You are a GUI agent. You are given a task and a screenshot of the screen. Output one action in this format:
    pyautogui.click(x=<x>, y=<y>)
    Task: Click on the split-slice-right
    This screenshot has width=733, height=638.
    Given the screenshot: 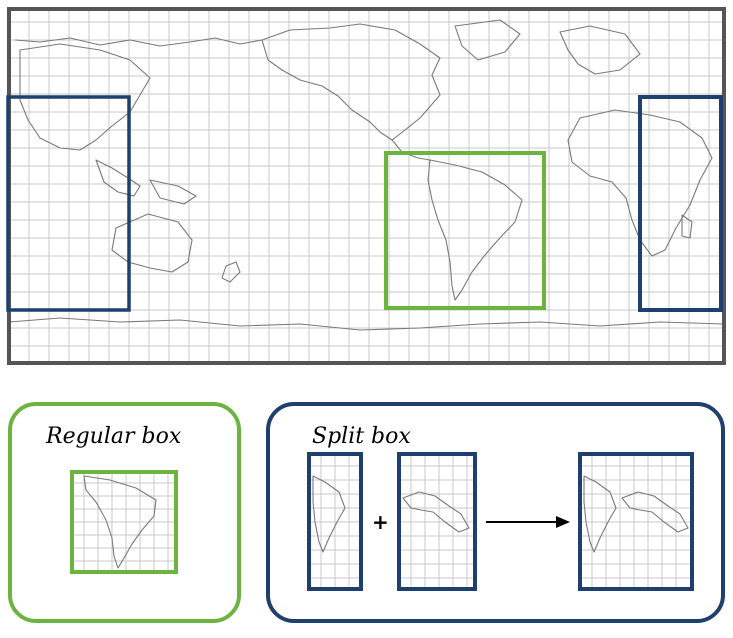 What is the action you would take?
    pyautogui.click(x=437, y=521)
    